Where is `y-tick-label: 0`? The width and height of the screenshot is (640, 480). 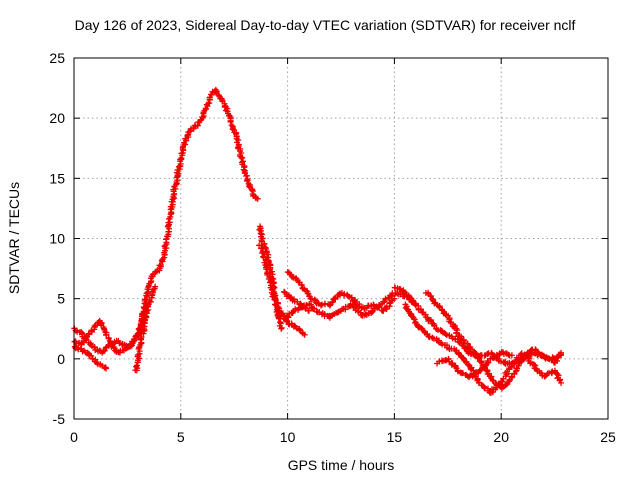 y-tick-label: 0 is located at coordinates (61, 359).